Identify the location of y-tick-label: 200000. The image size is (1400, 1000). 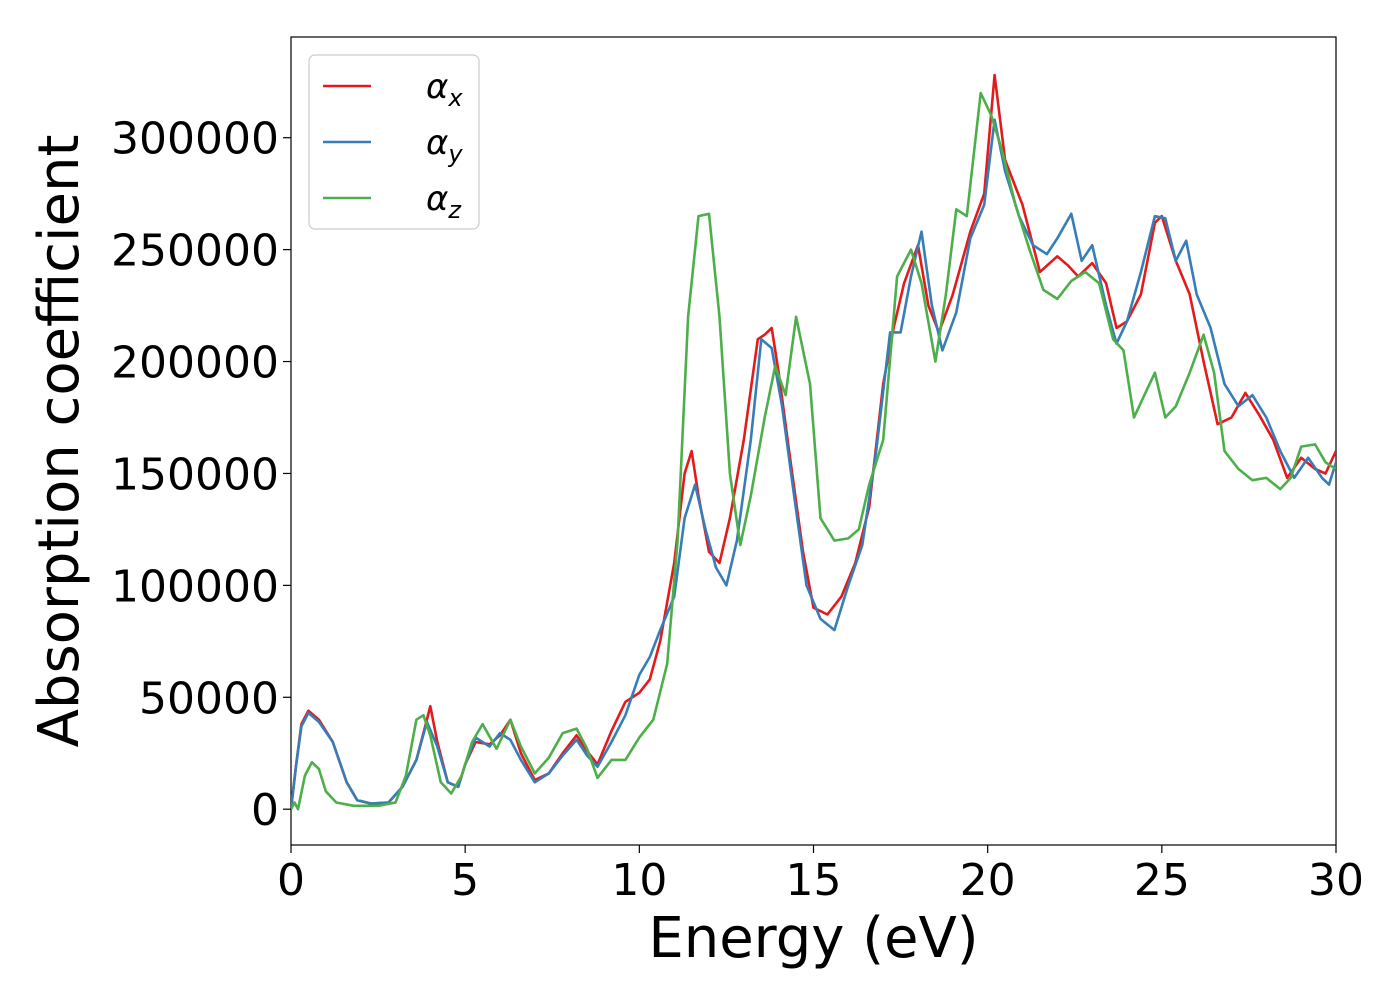
(195, 363).